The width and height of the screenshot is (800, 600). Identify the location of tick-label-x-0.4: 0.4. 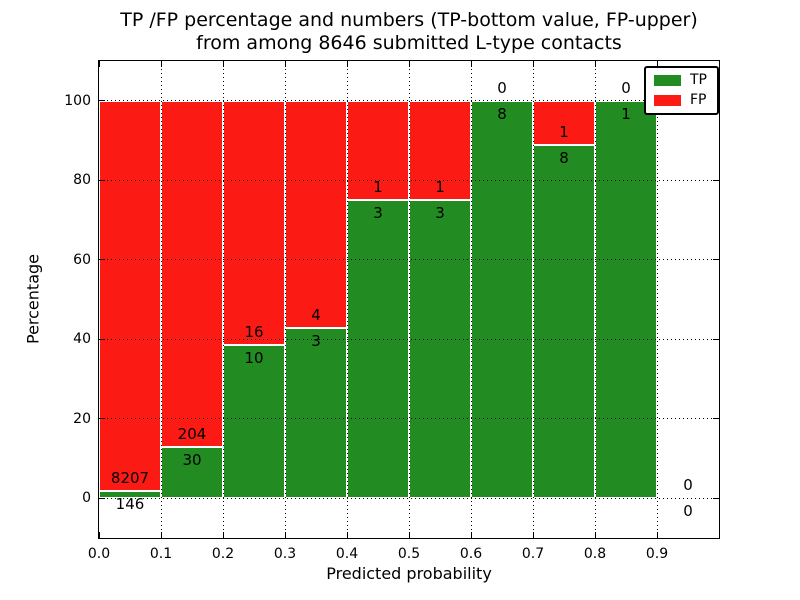
(347, 554).